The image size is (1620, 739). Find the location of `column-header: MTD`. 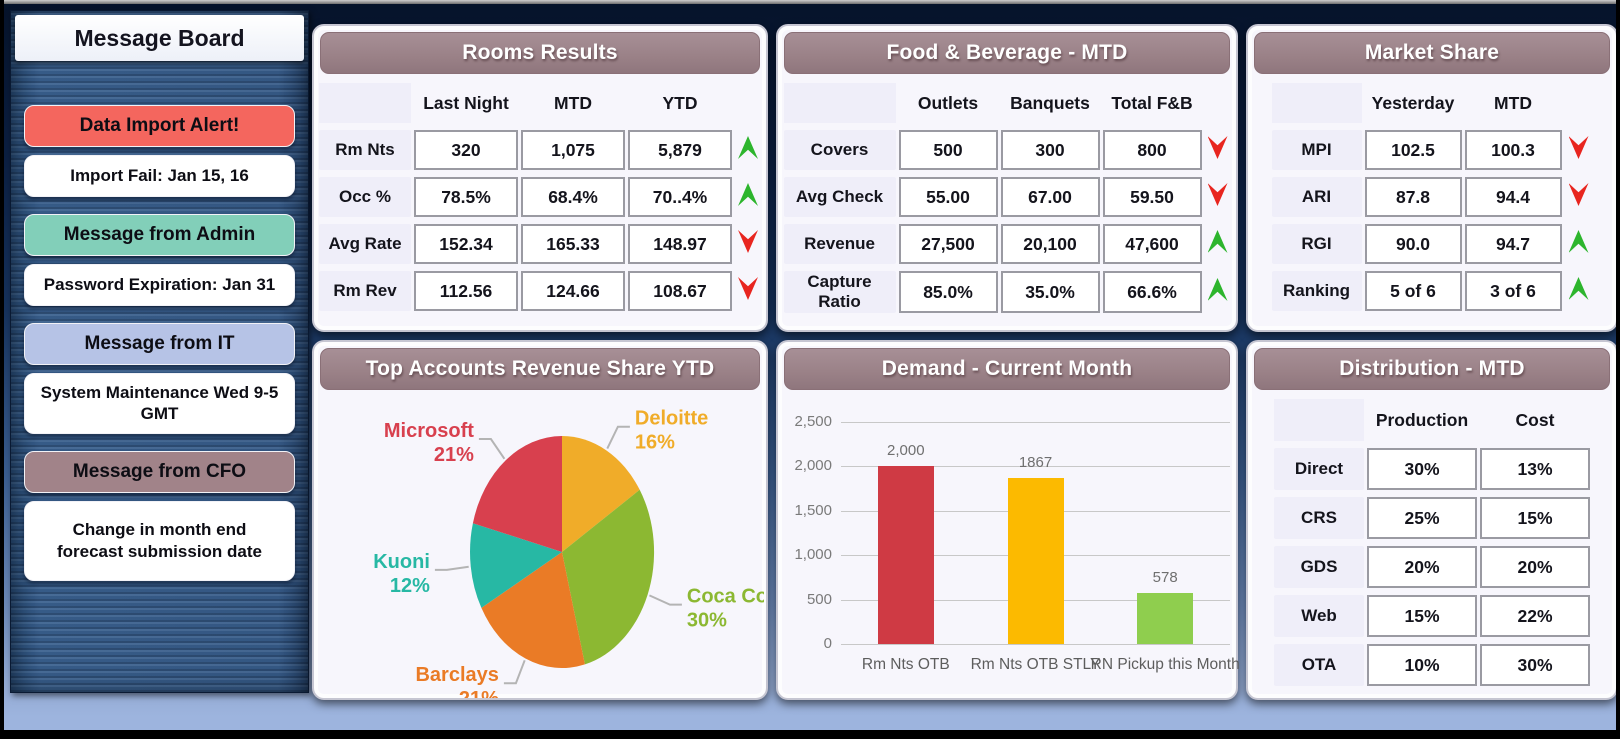

column-header: MTD is located at coordinates (1513, 102).